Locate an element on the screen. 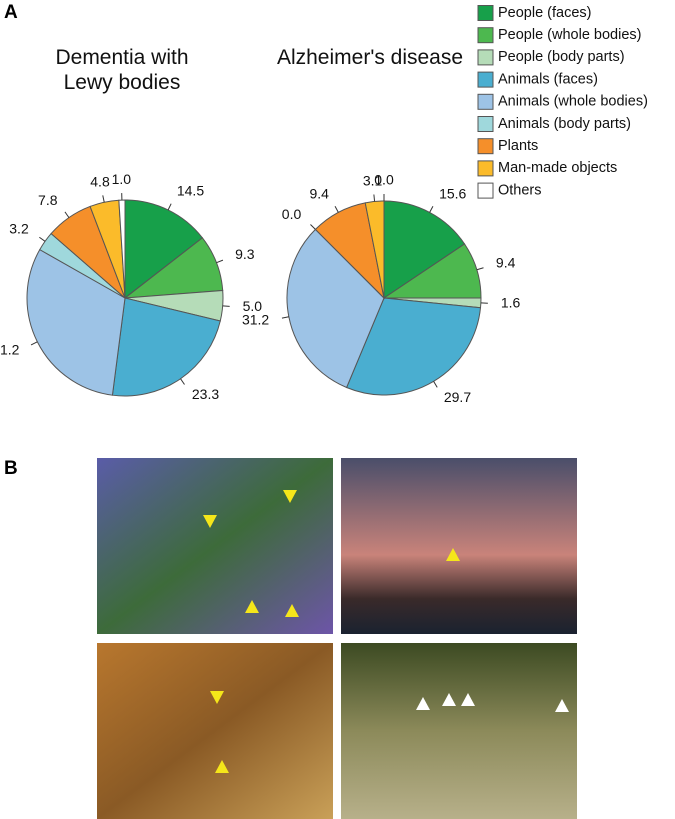 The height and width of the screenshot is (819, 675). data-label: 29.7 is located at coordinates (457, 397).